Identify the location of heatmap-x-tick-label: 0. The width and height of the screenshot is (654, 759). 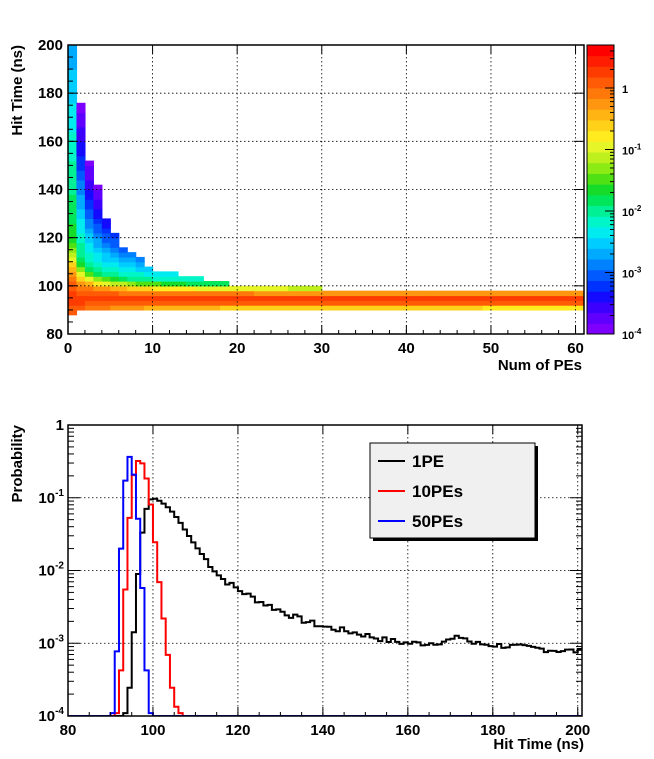
(68, 348).